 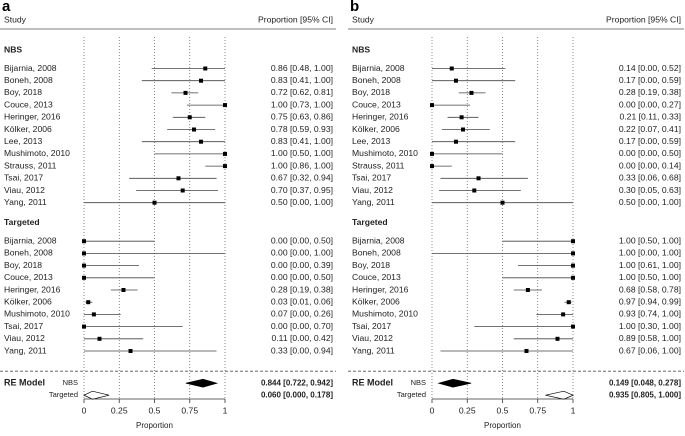 What do you see at coordinates (302, 165) in the screenshot?
I see `value-label: 1.00 [0.86, 1.00]` at bounding box center [302, 165].